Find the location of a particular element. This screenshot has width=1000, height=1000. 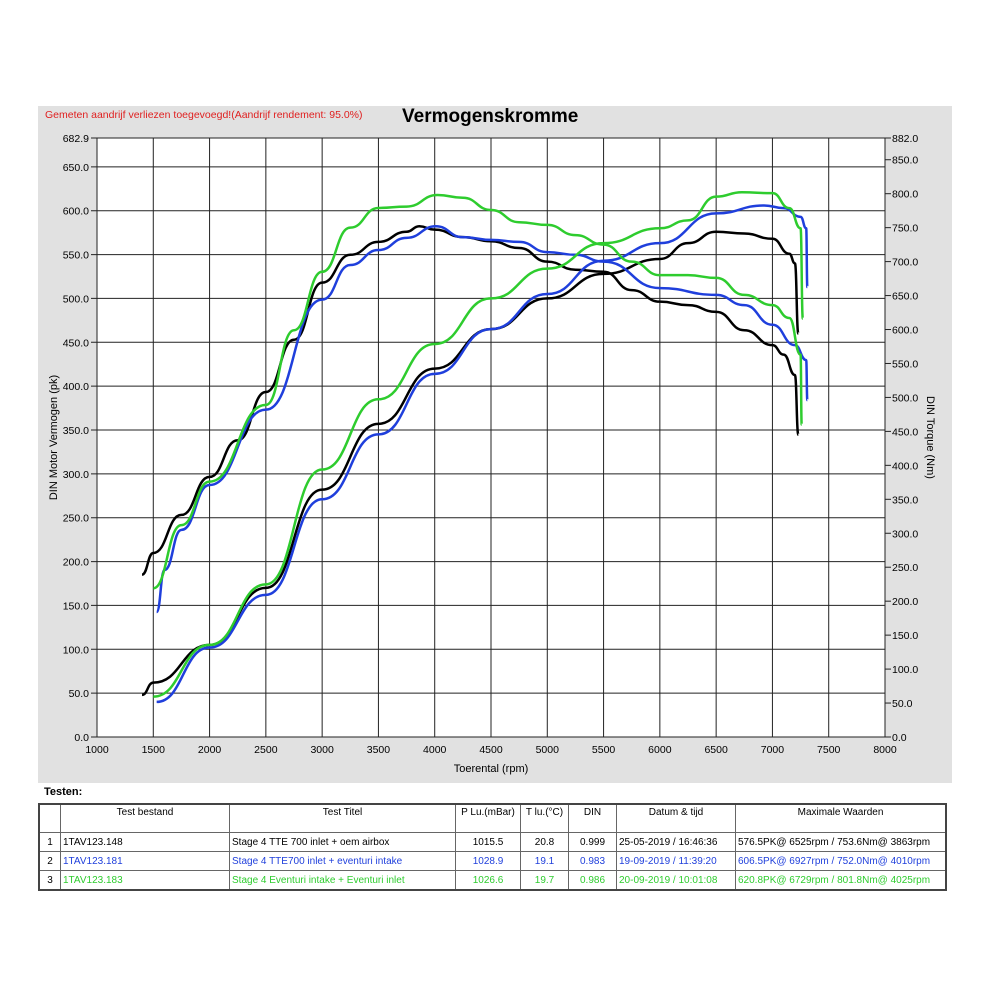

y2-tick-label: 200.0 is located at coordinates (905, 602).